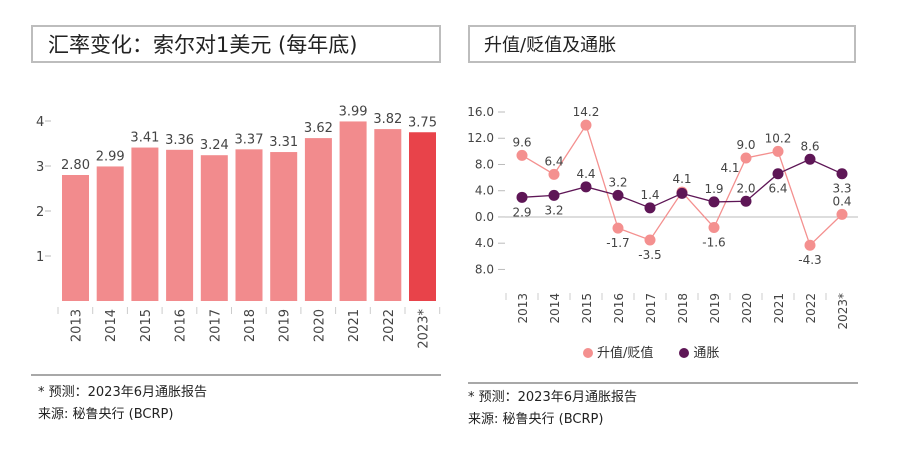 Image resolution: width=914 pixels, height=450 pixels. What do you see at coordinates (422, 216) in the screenshot?
I see `bar-2023*` at bounding box center [422, 216].